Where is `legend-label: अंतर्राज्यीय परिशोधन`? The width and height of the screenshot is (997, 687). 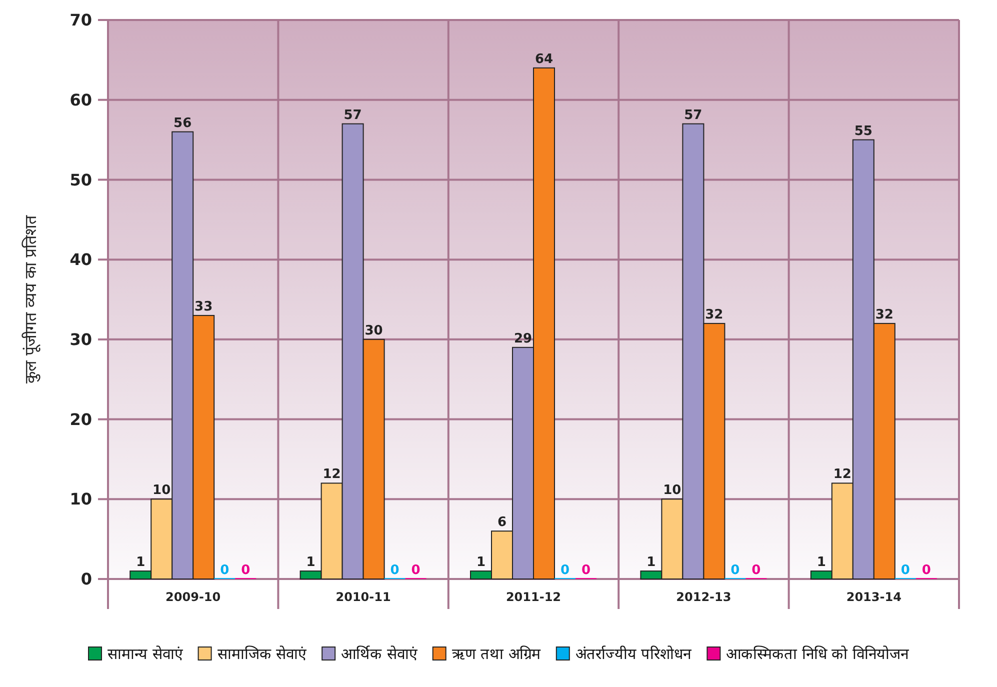 legend-label: अंतर्राज्यीय परिशोधन is located at coordinates (633, 654).